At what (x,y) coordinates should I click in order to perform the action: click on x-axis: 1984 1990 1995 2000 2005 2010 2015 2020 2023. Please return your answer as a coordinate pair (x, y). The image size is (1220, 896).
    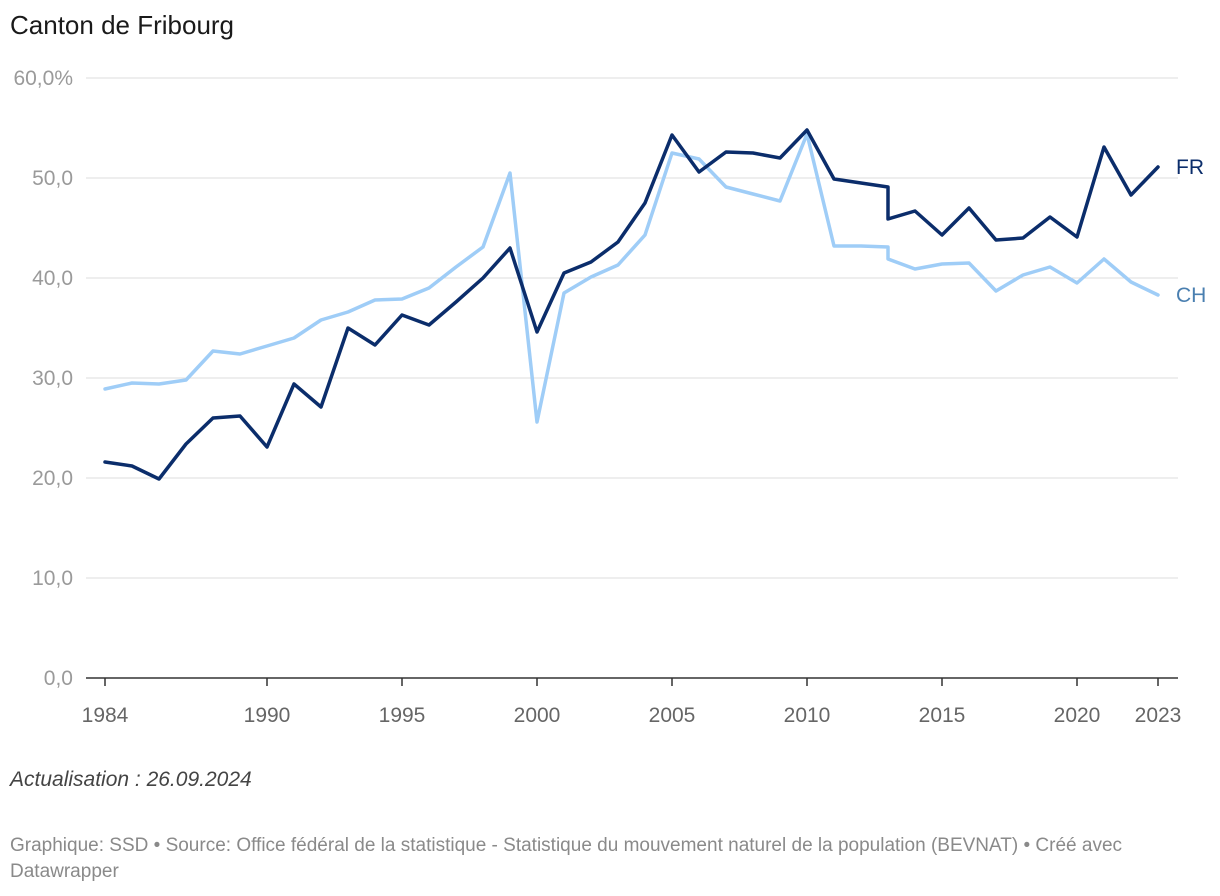
    Looking at the image, I should click on (632, 702).